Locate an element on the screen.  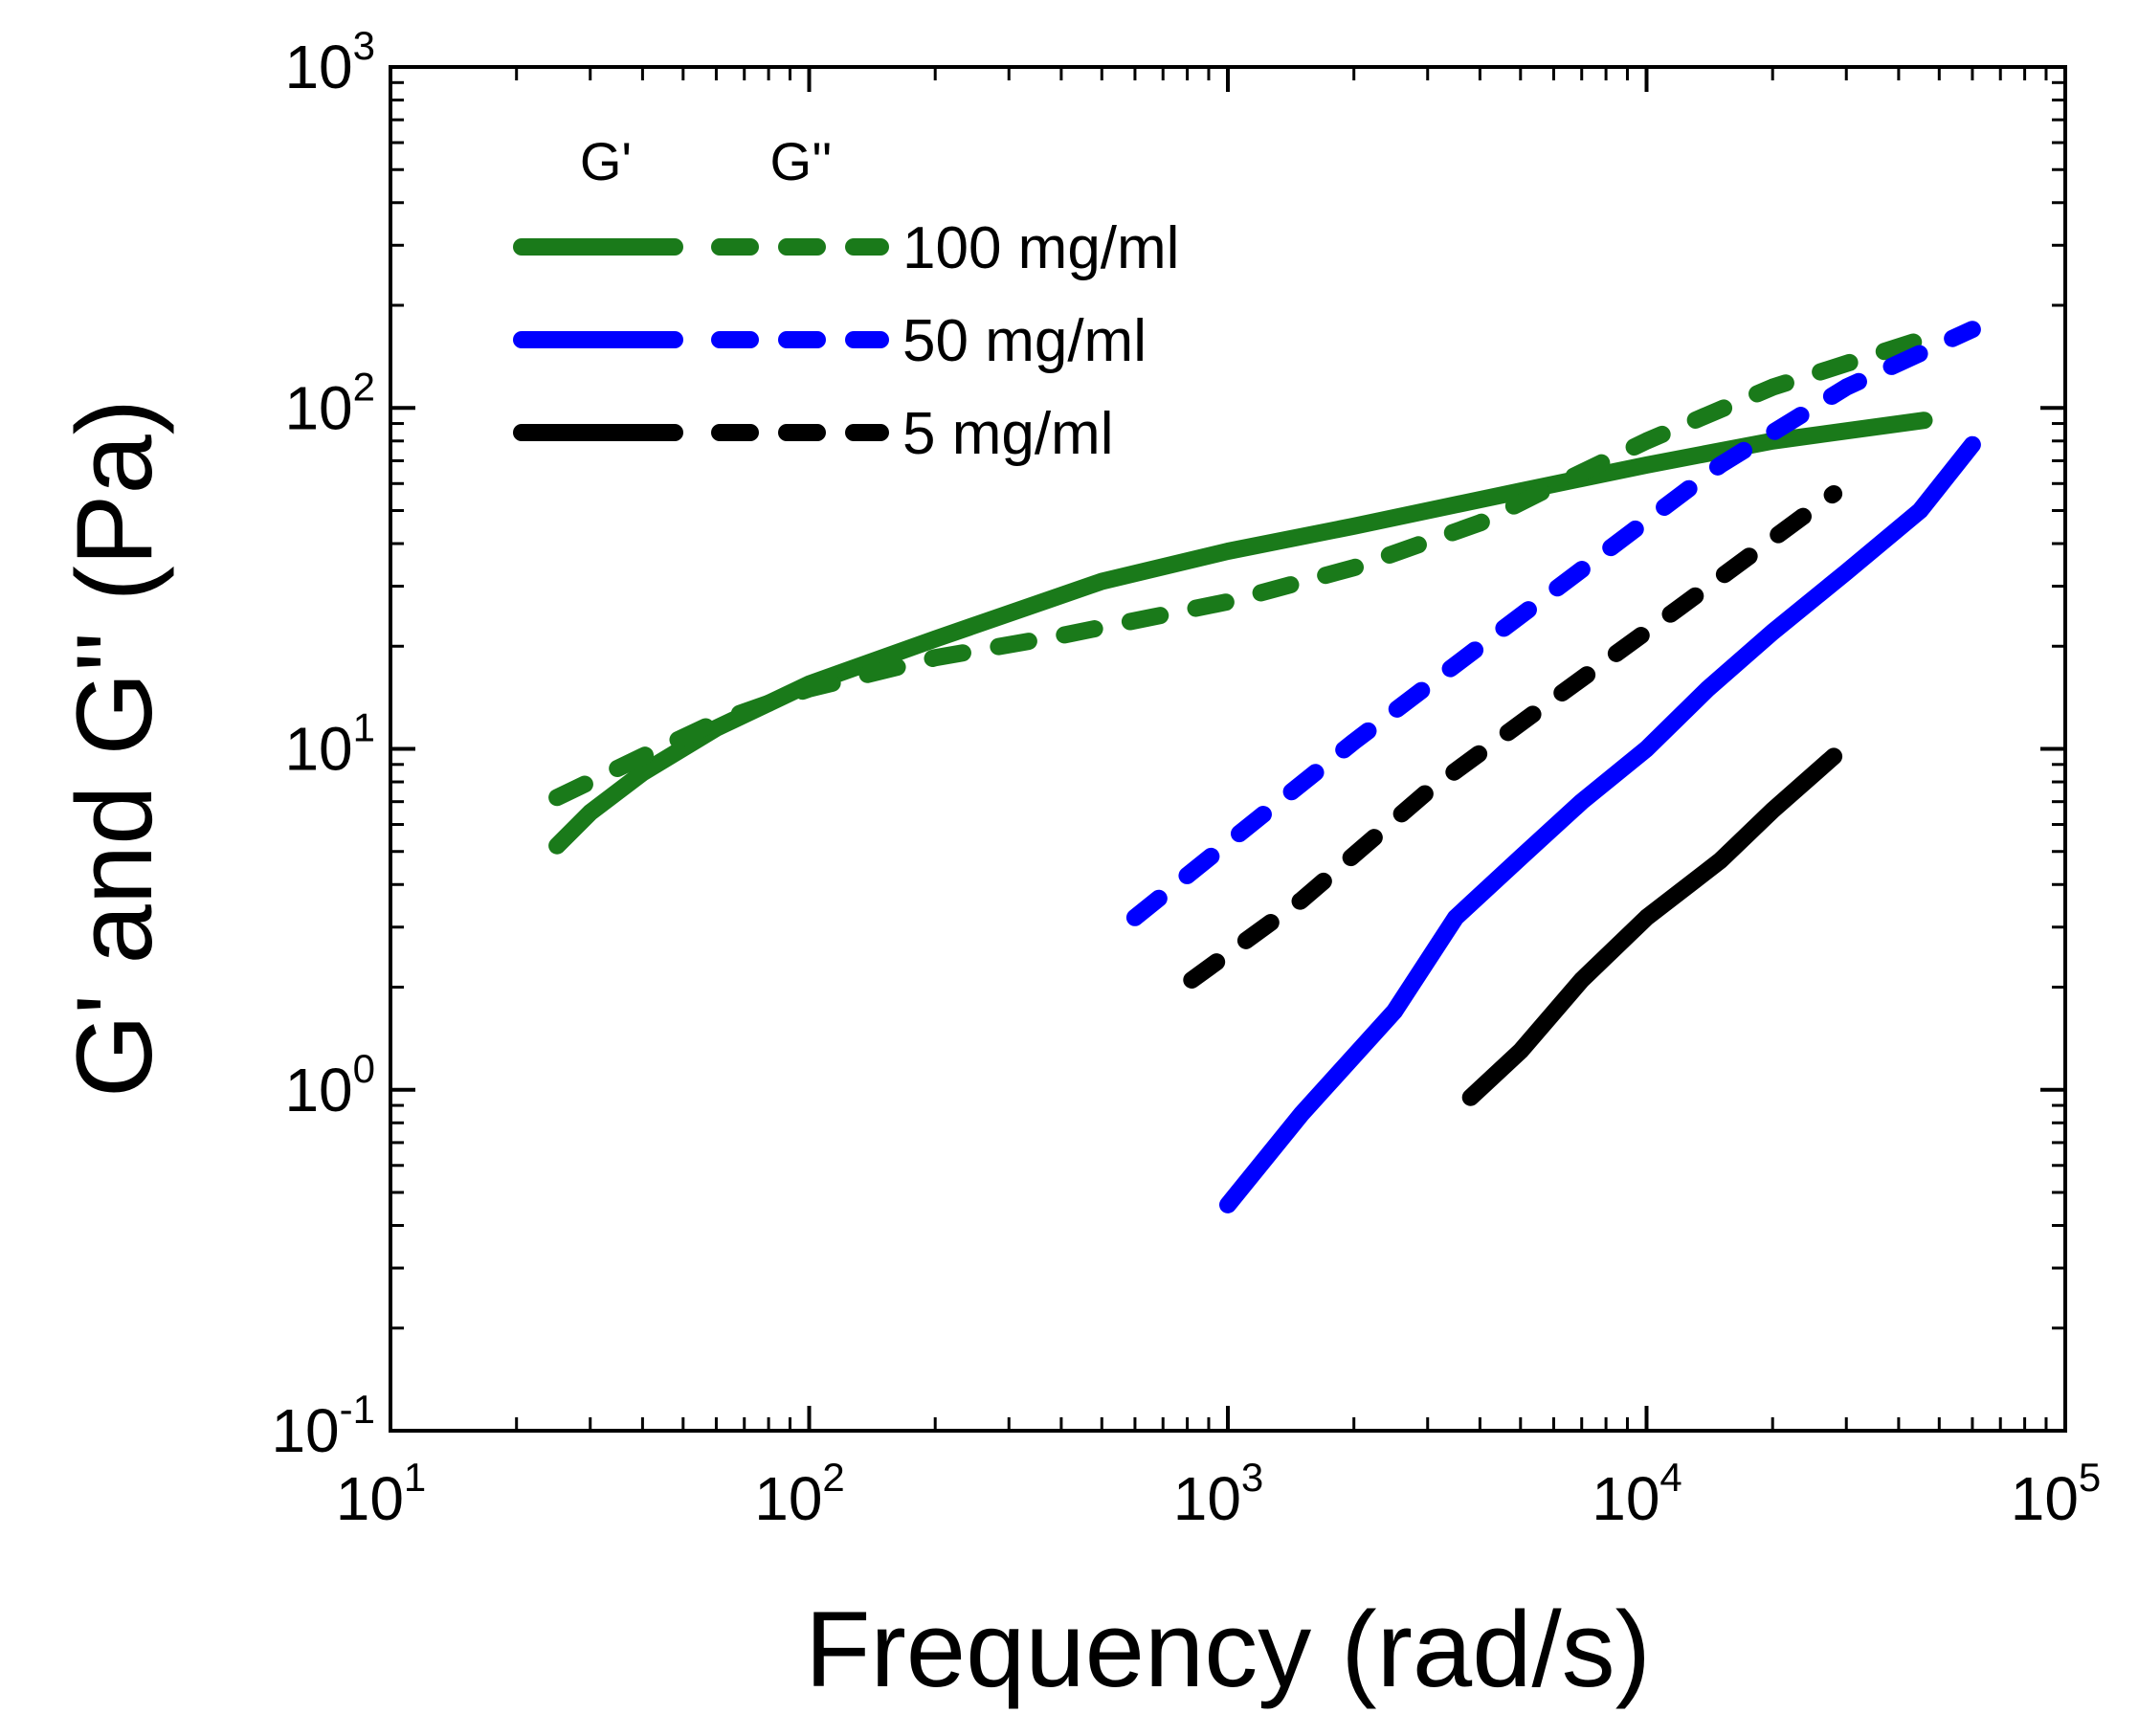
x-tick-label-exponent: 4 is located at coordinates (1670, 1477).